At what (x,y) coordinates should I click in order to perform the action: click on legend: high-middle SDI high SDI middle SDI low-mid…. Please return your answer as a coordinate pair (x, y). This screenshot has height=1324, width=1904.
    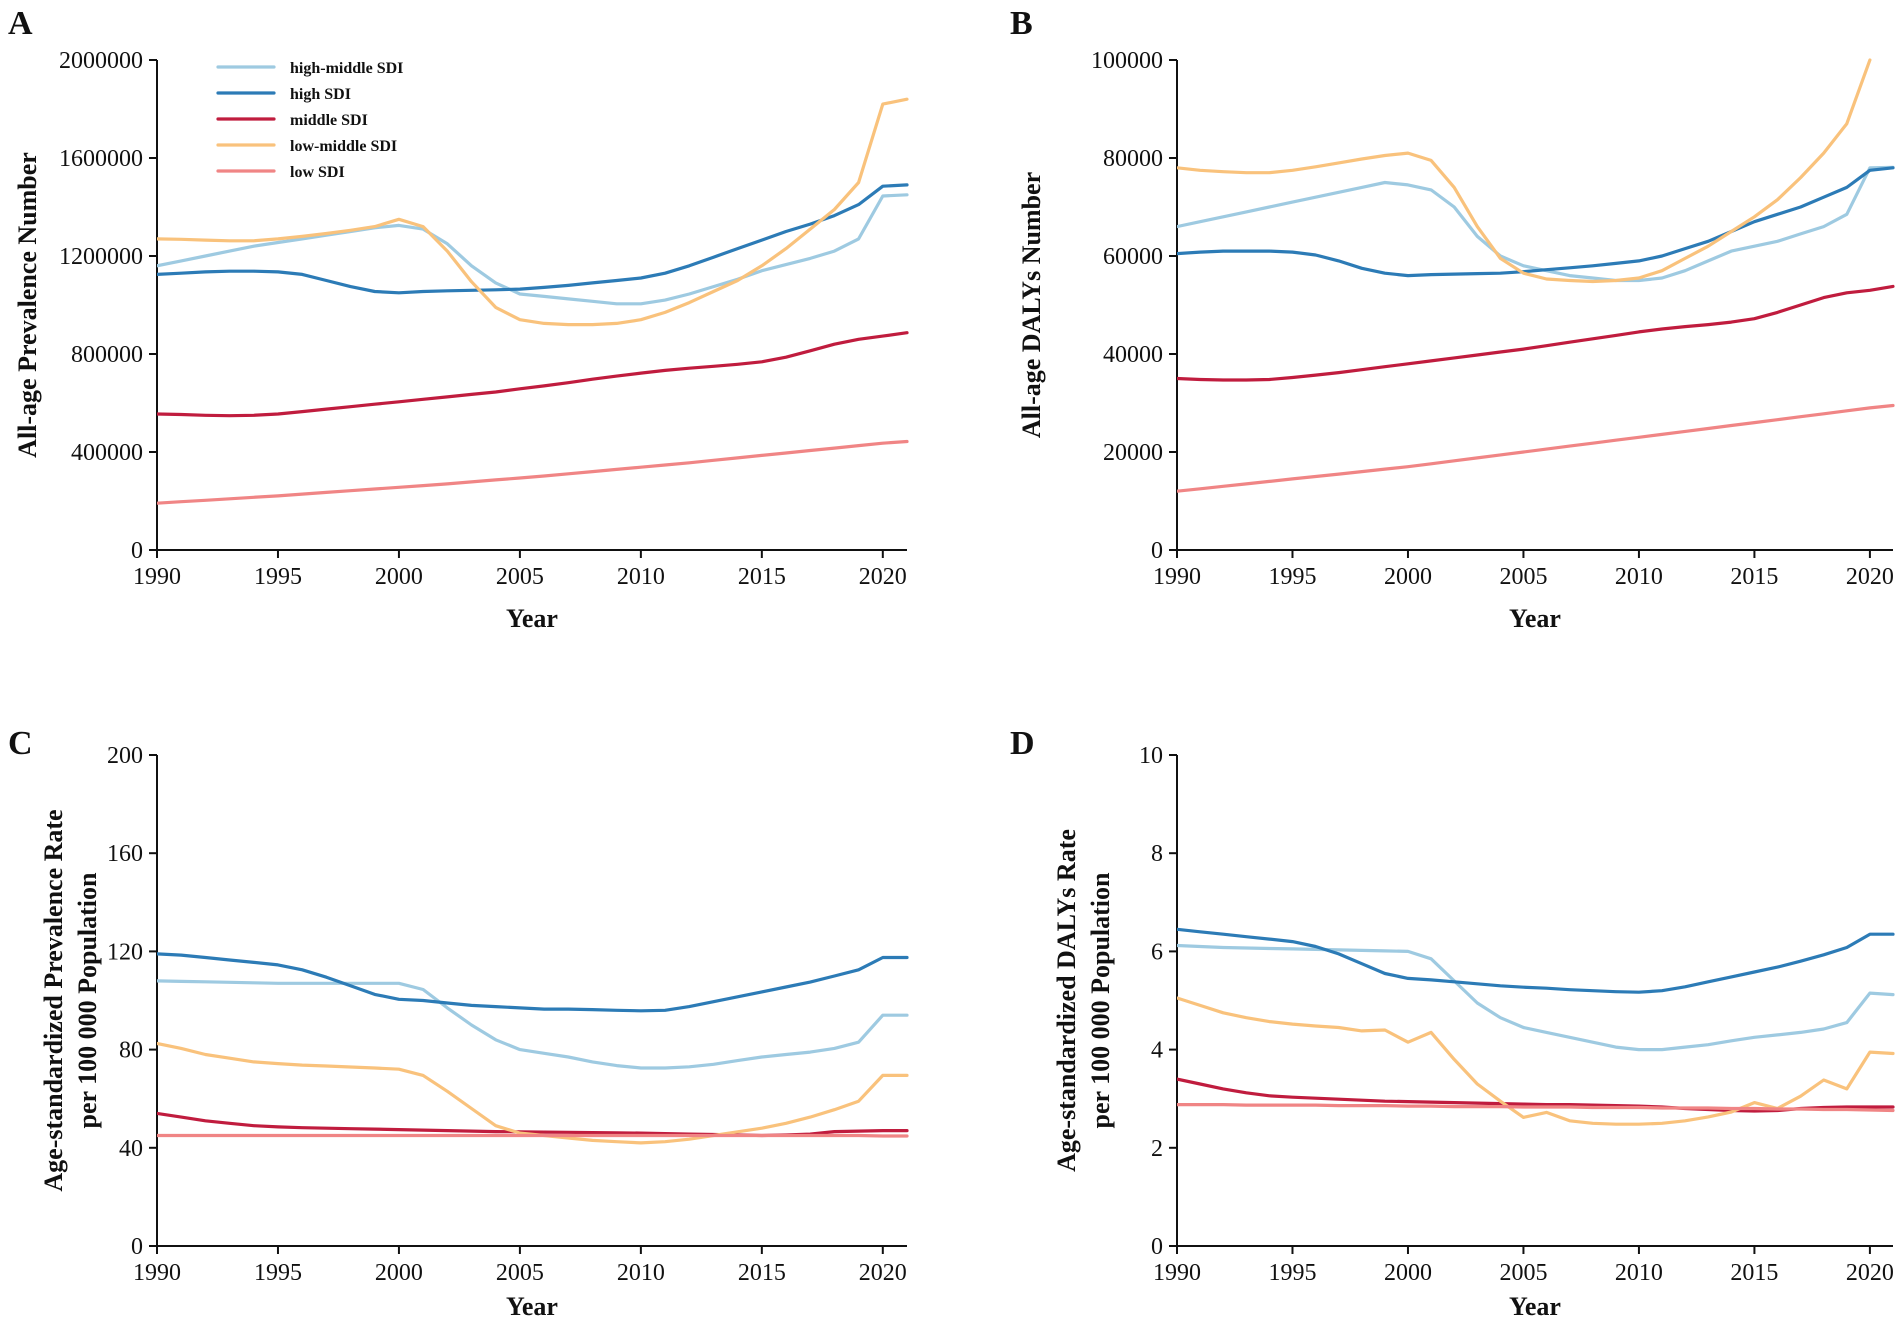
    Looking at the image, I should click on (309, 120).